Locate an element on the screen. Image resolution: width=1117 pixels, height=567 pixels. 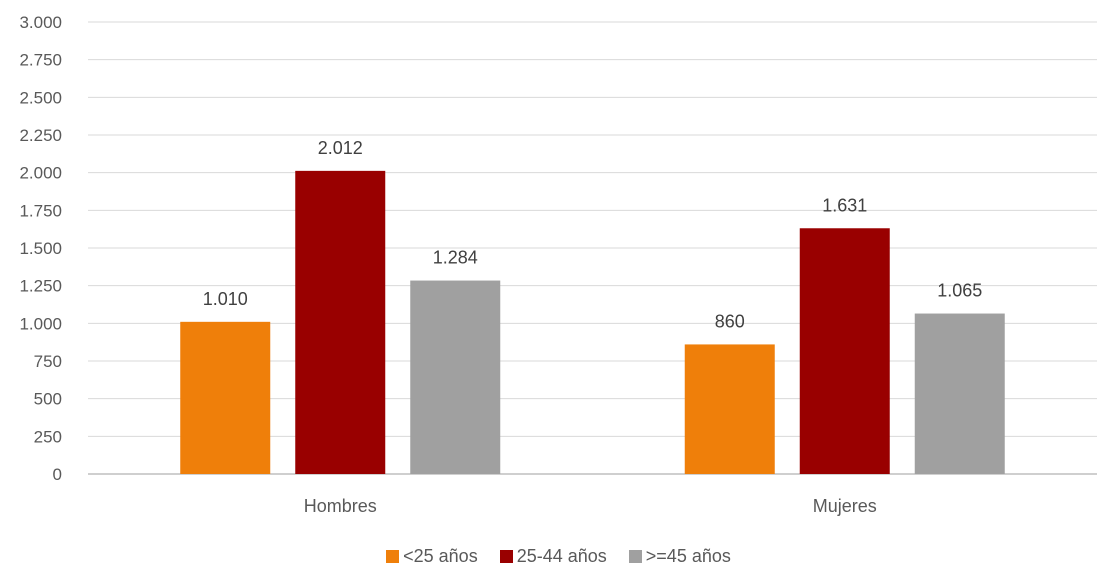
y-tick-label: 3.000 is located at coordinates (40, 22).